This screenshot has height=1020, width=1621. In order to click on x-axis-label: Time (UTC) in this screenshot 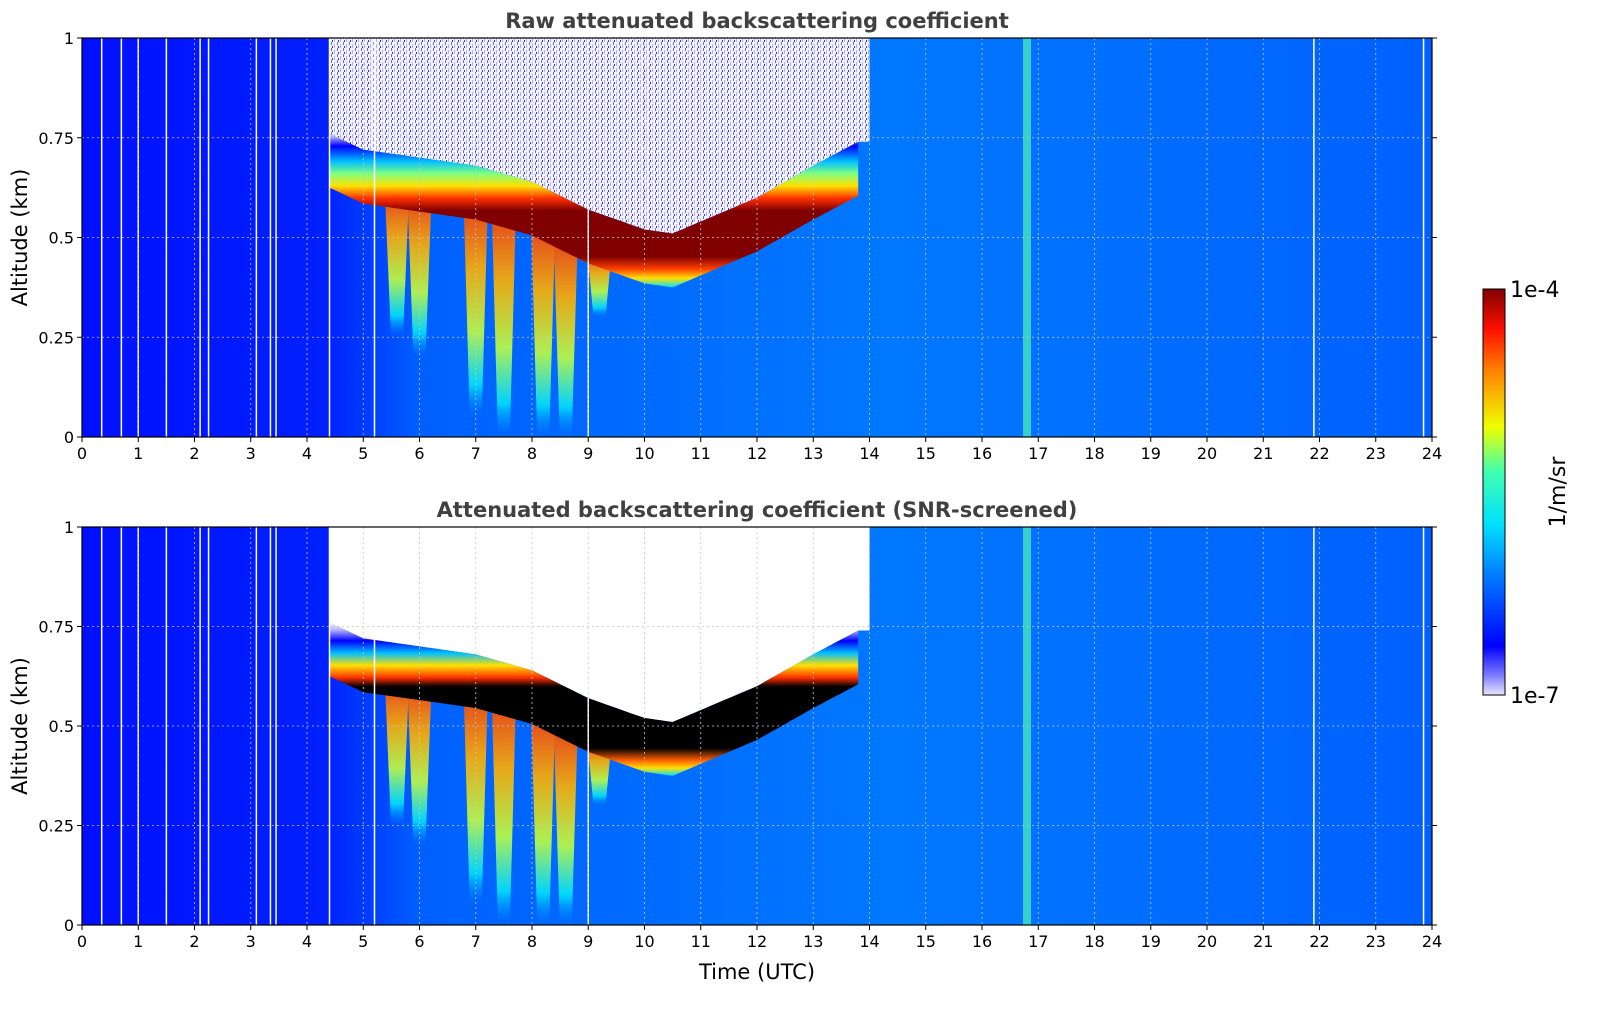, I will do `click(756, 972)`.